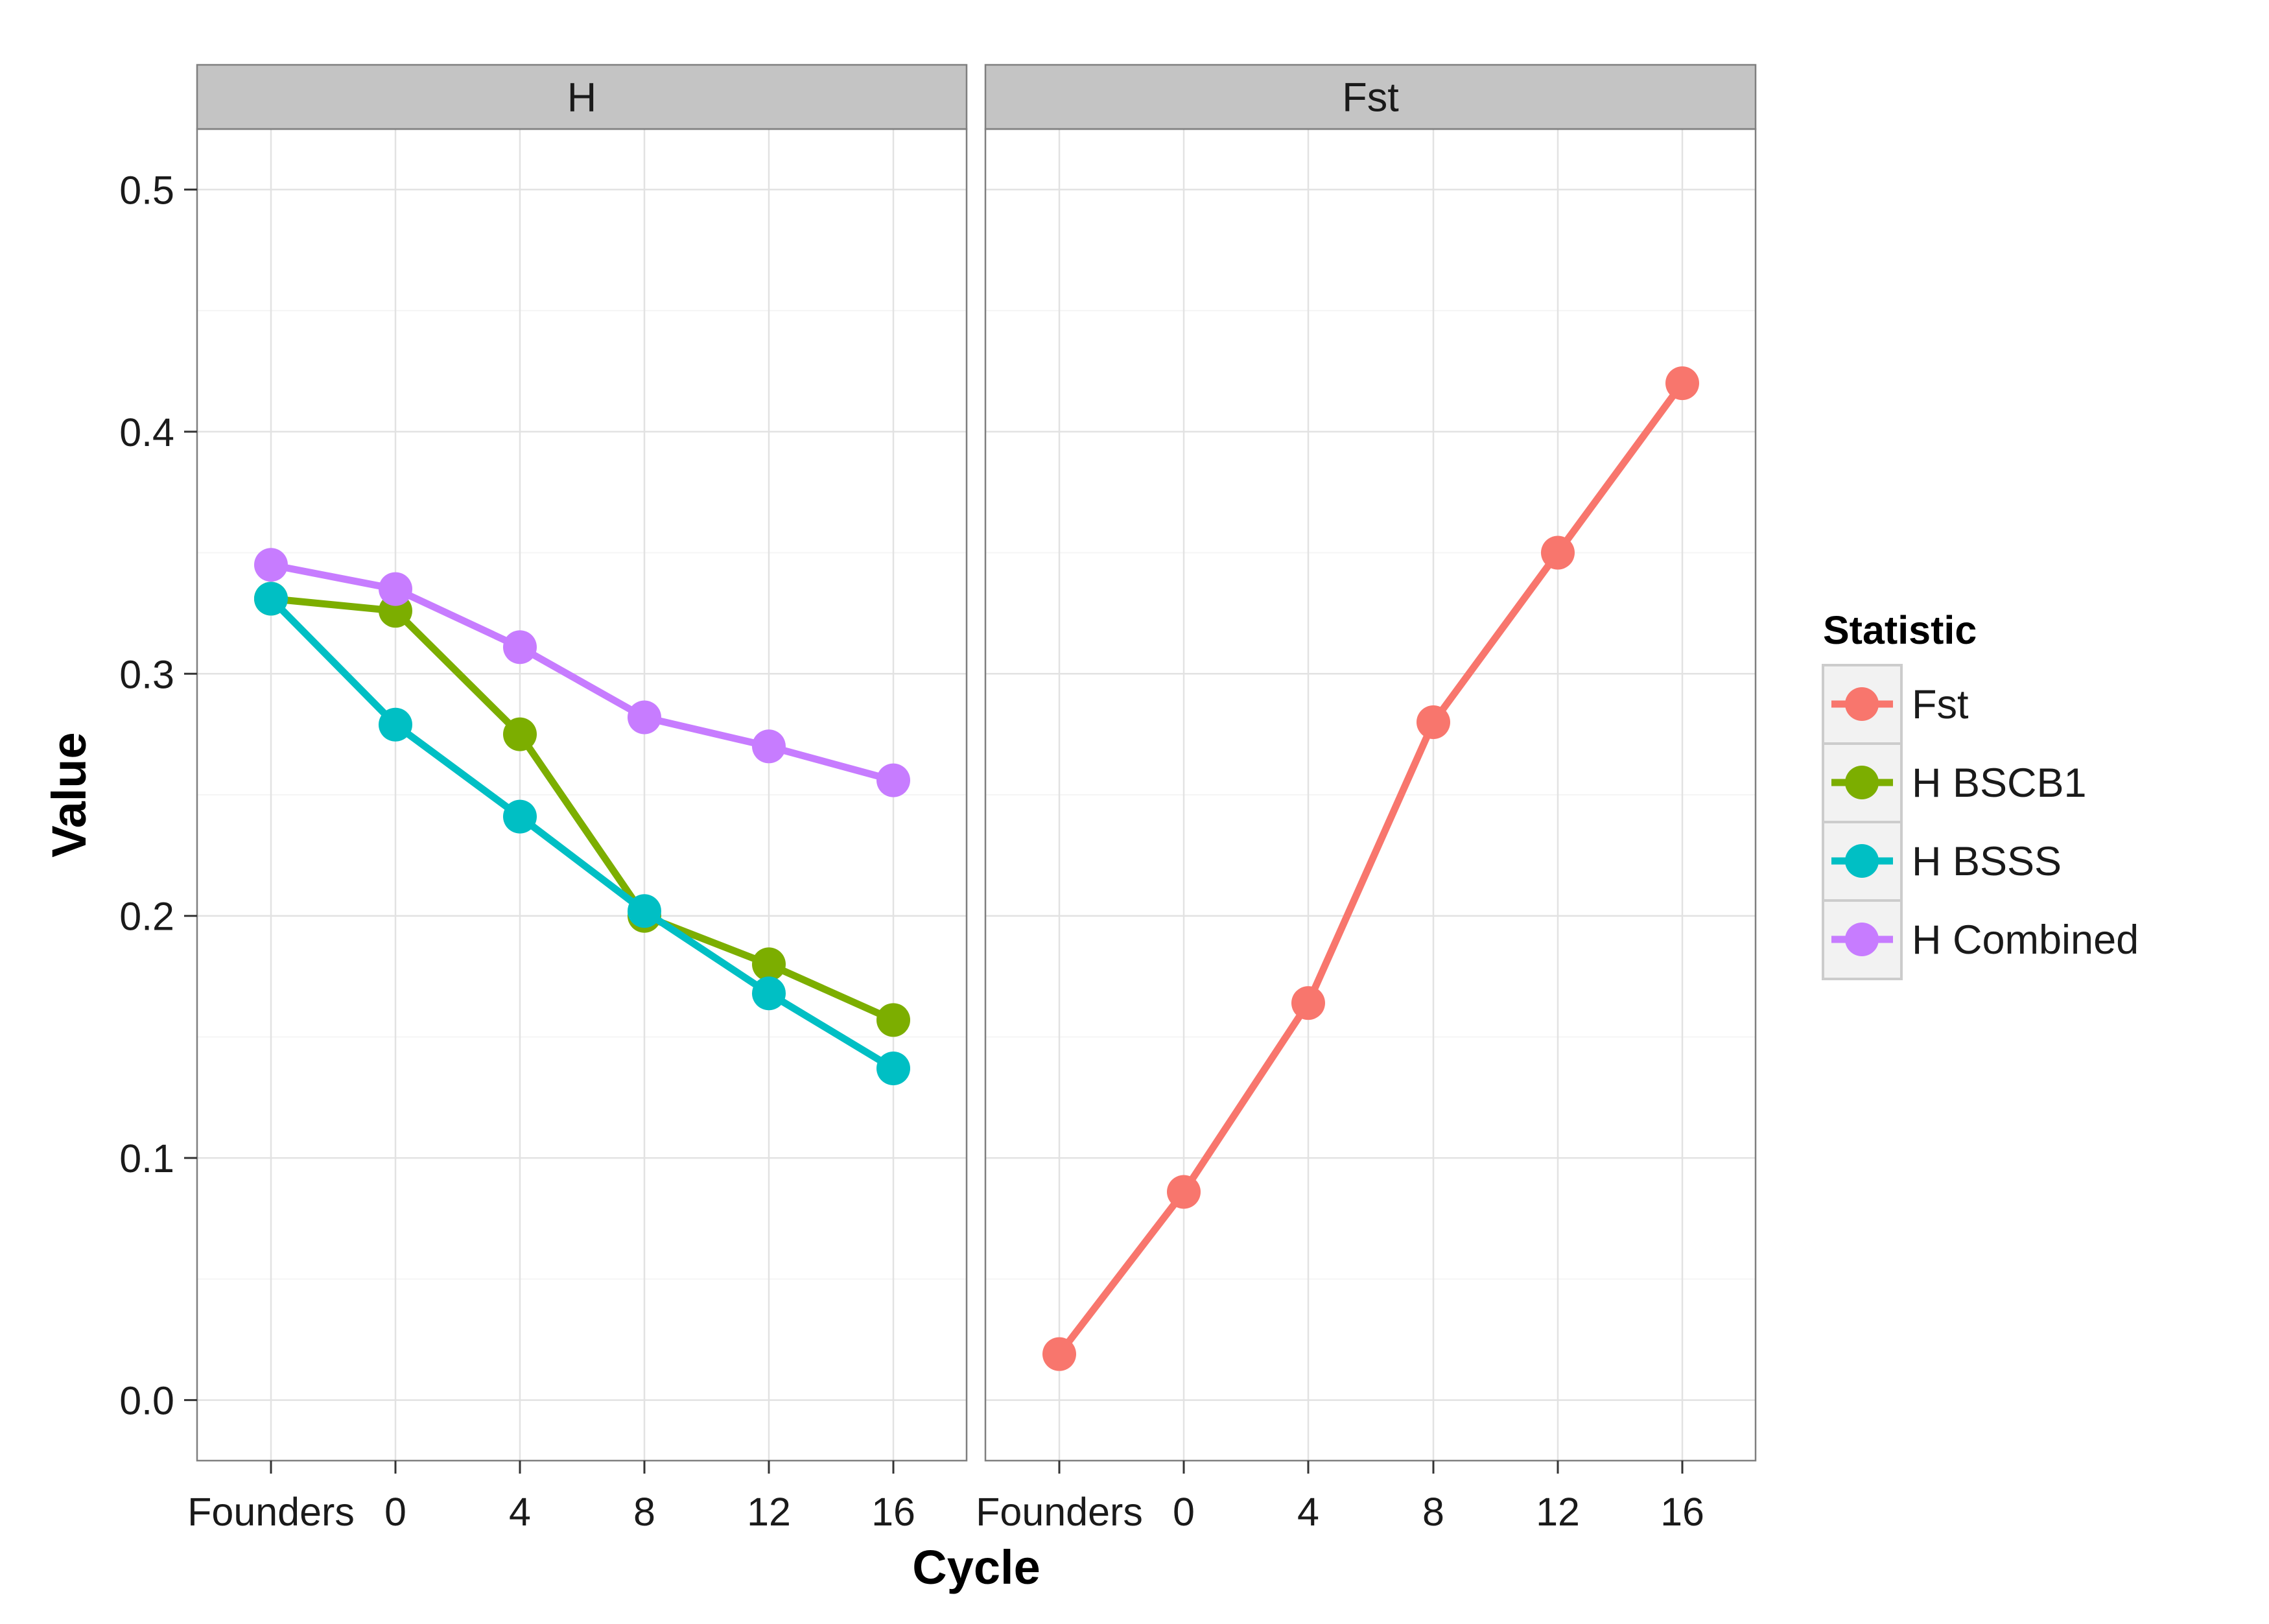  I want to click on legend-point-fst, so click(1862, 704).